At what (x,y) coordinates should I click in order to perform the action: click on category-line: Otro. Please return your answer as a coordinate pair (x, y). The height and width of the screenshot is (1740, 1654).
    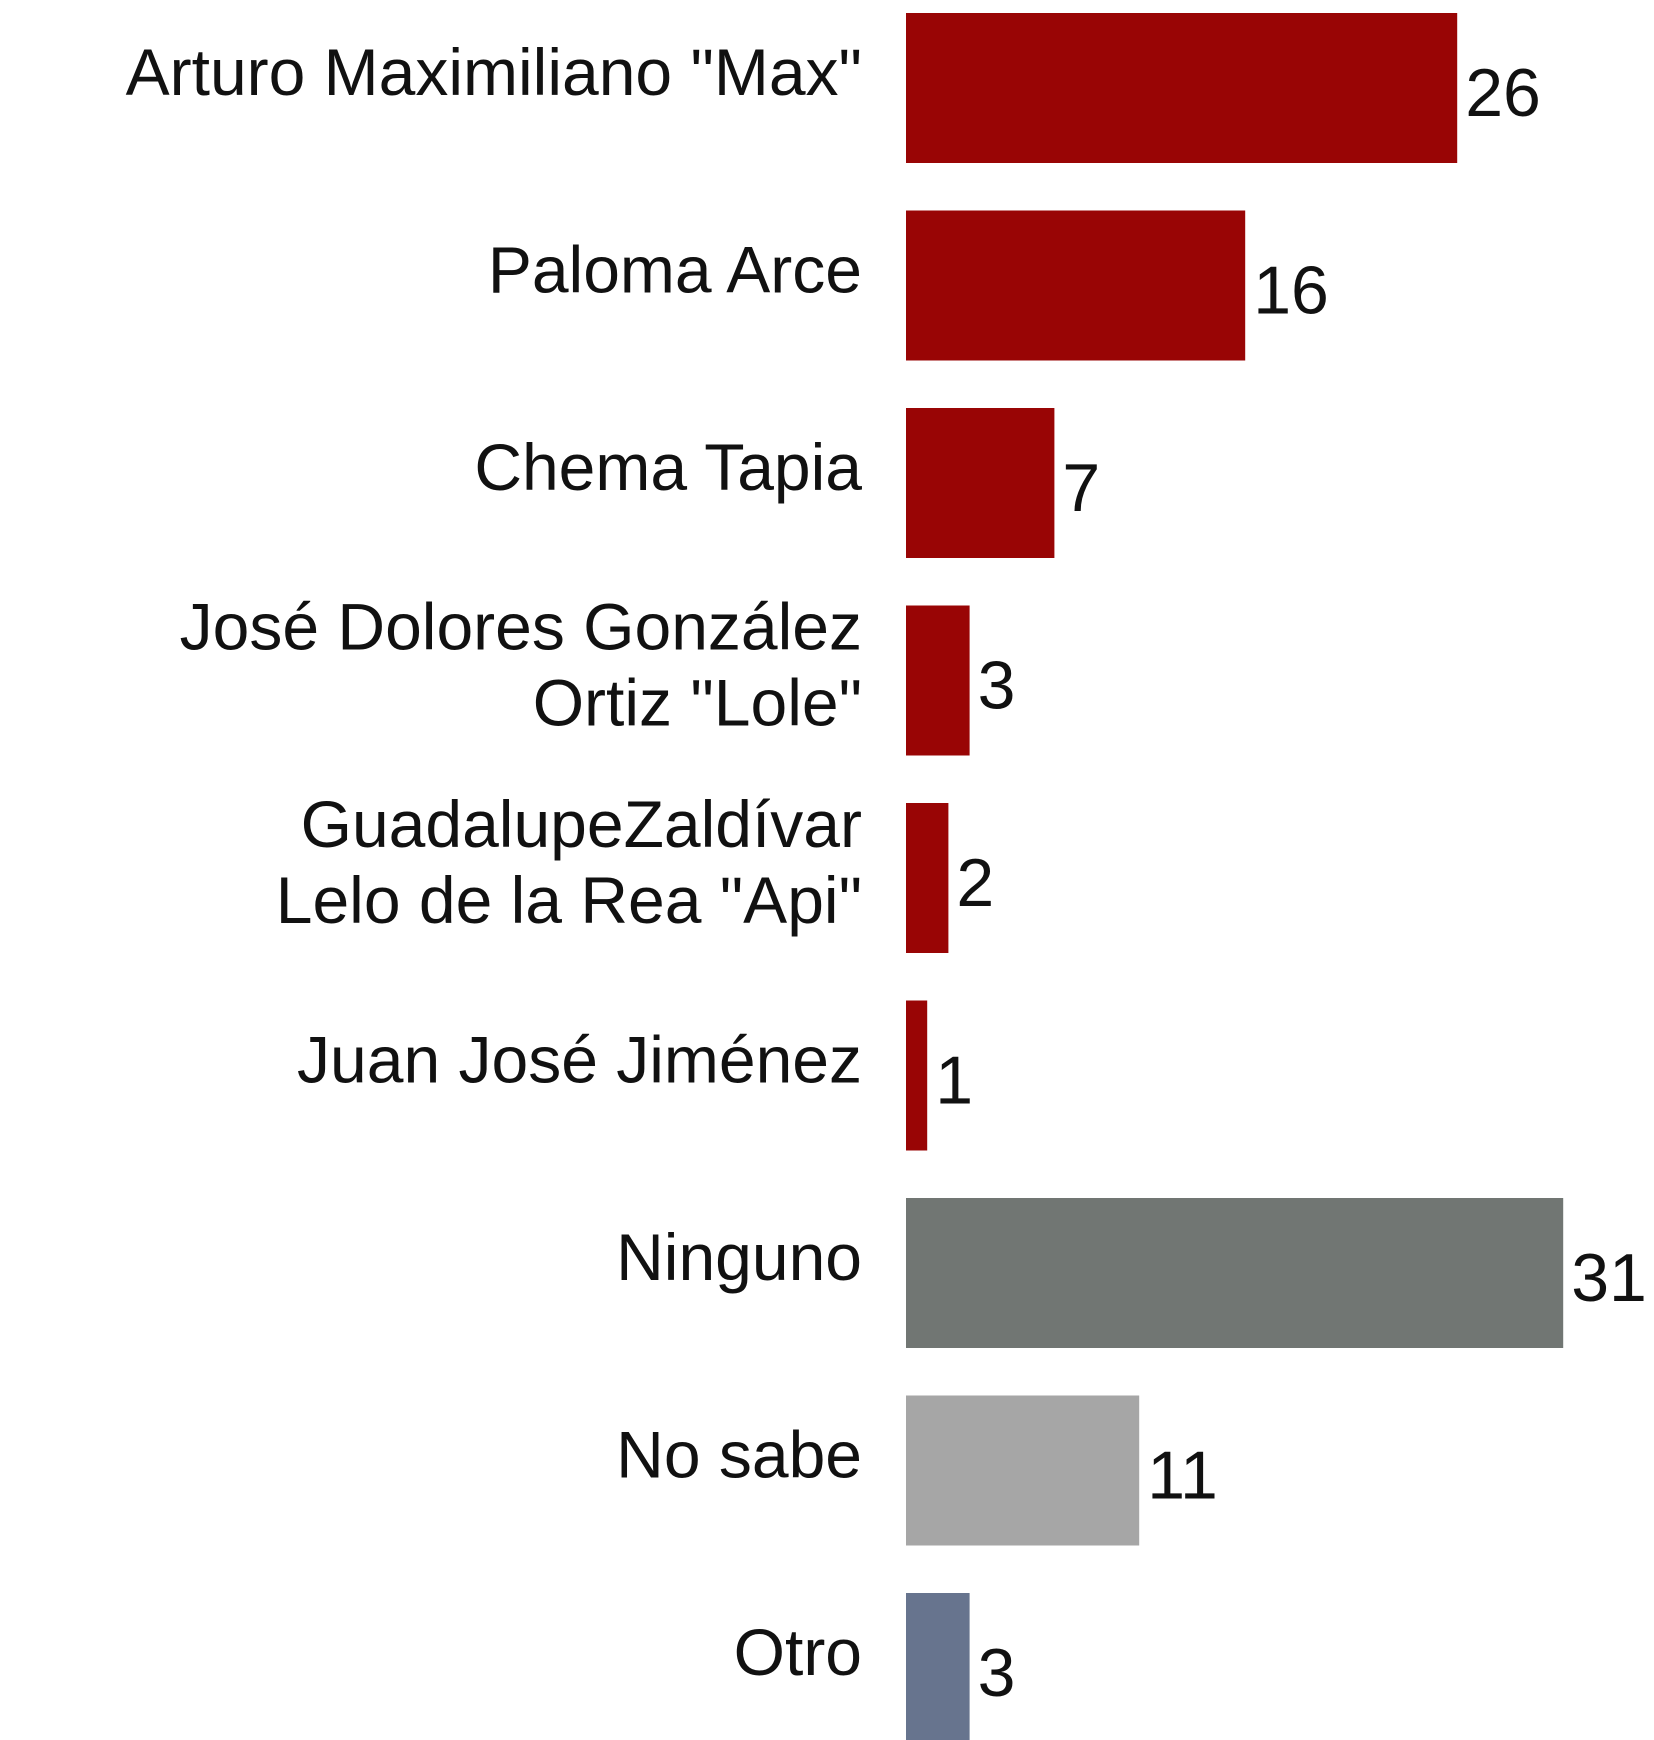
    Looking at the image, I should click on (798, 1652).